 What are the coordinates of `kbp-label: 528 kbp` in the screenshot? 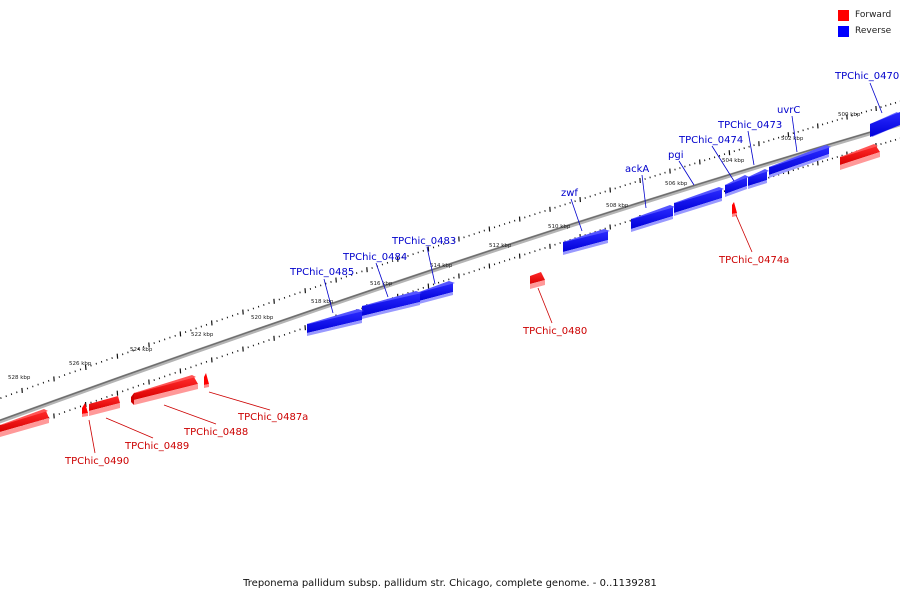 It's located at (19, 378).